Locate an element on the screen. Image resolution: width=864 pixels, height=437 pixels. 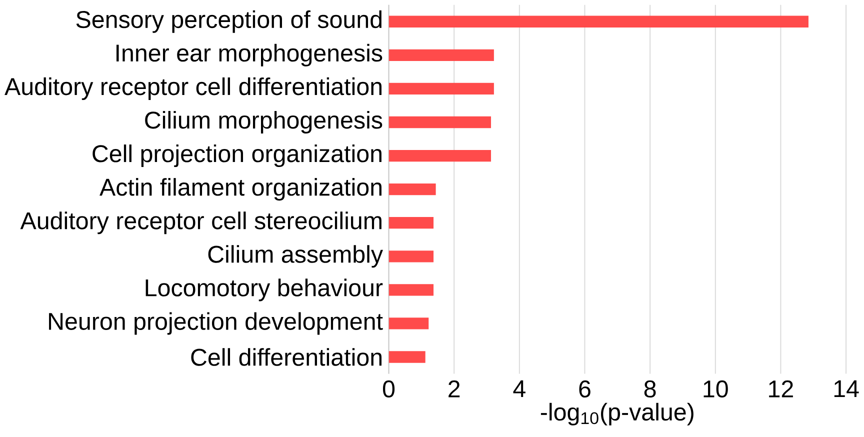
x-tick-label: 0 is located at coordinates (388, 389).